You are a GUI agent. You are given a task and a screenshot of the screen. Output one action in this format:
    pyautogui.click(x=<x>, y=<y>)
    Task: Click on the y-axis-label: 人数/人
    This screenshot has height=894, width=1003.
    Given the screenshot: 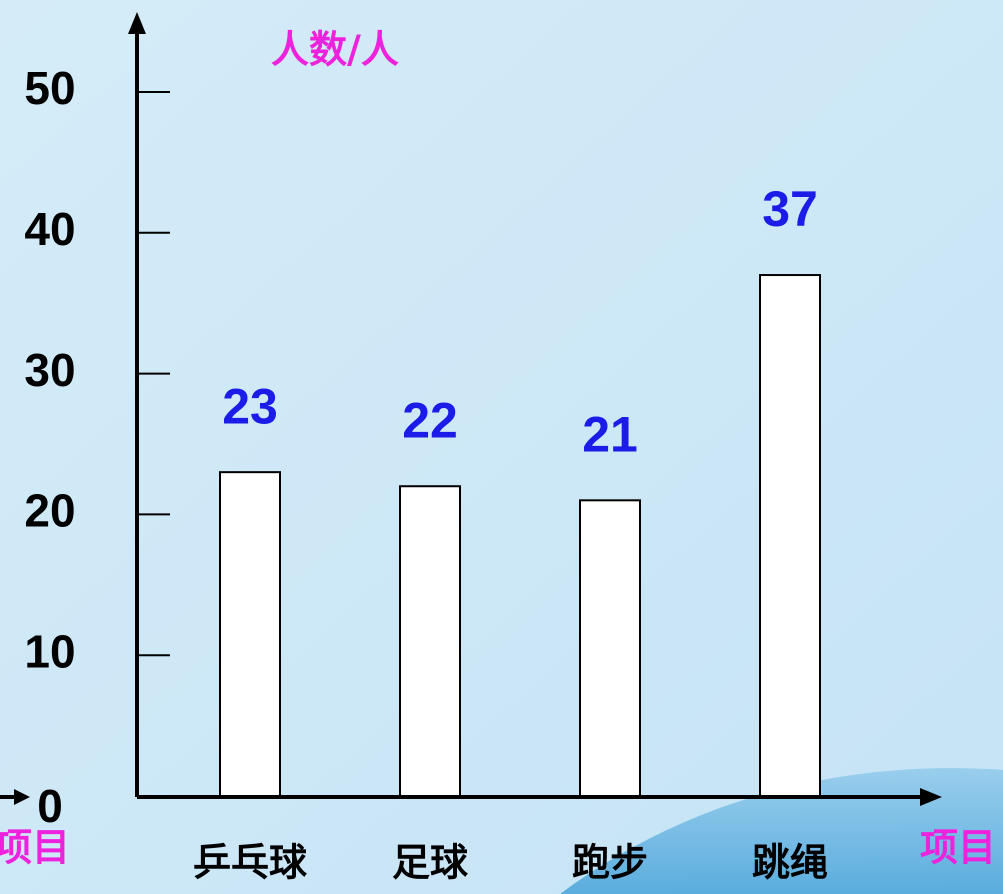 What is the action you would take?
    pyautogui.click(x=335, y=50)
    